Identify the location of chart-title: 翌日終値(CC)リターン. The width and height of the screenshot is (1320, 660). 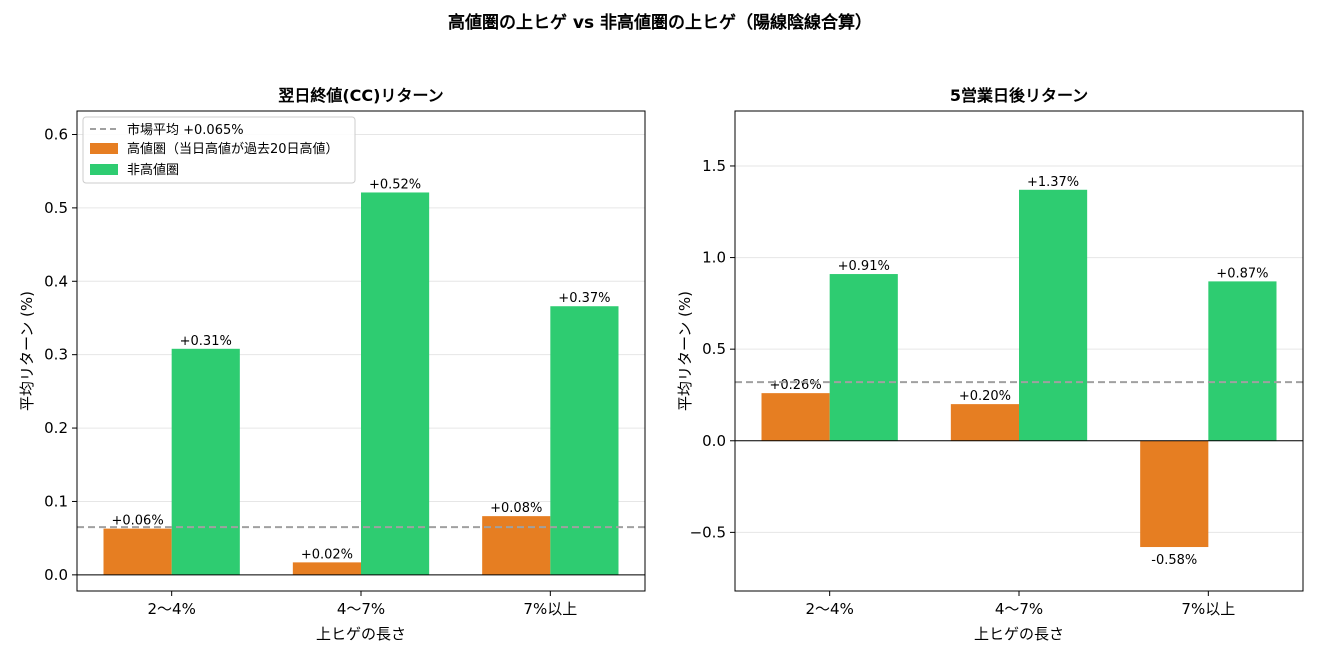
(360, 95).